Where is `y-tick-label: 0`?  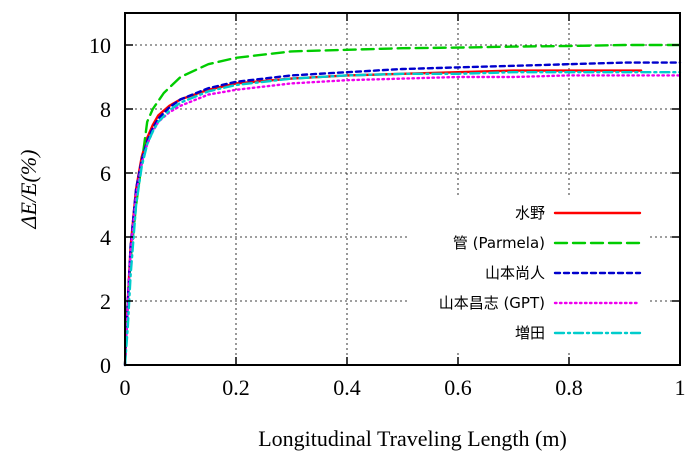
y-tick-label: 0 is located at coordinates (105, 365).